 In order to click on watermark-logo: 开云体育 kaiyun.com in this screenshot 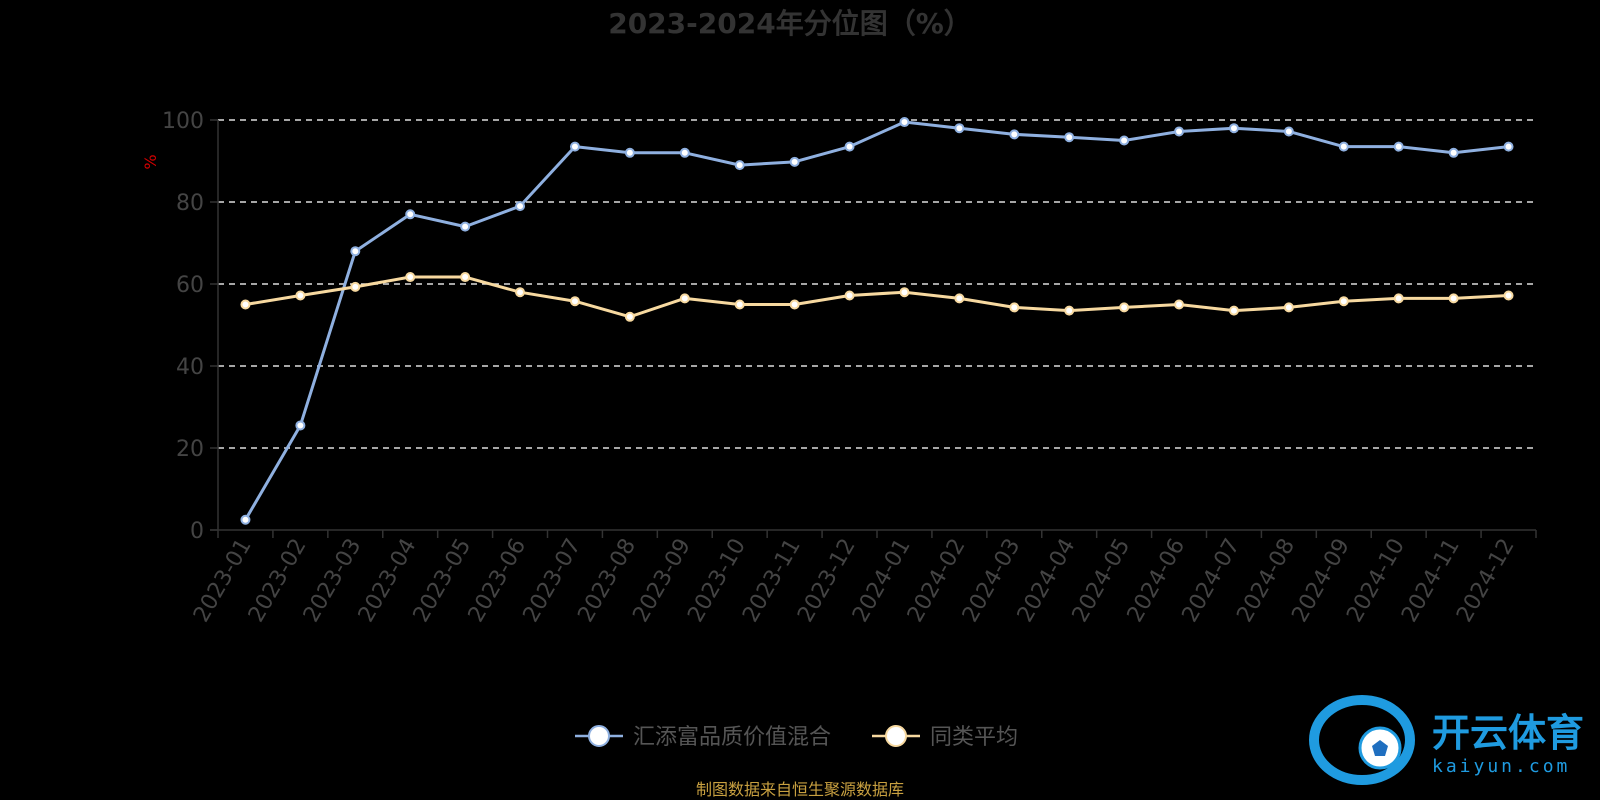, I will do `click(1446, 740)`.